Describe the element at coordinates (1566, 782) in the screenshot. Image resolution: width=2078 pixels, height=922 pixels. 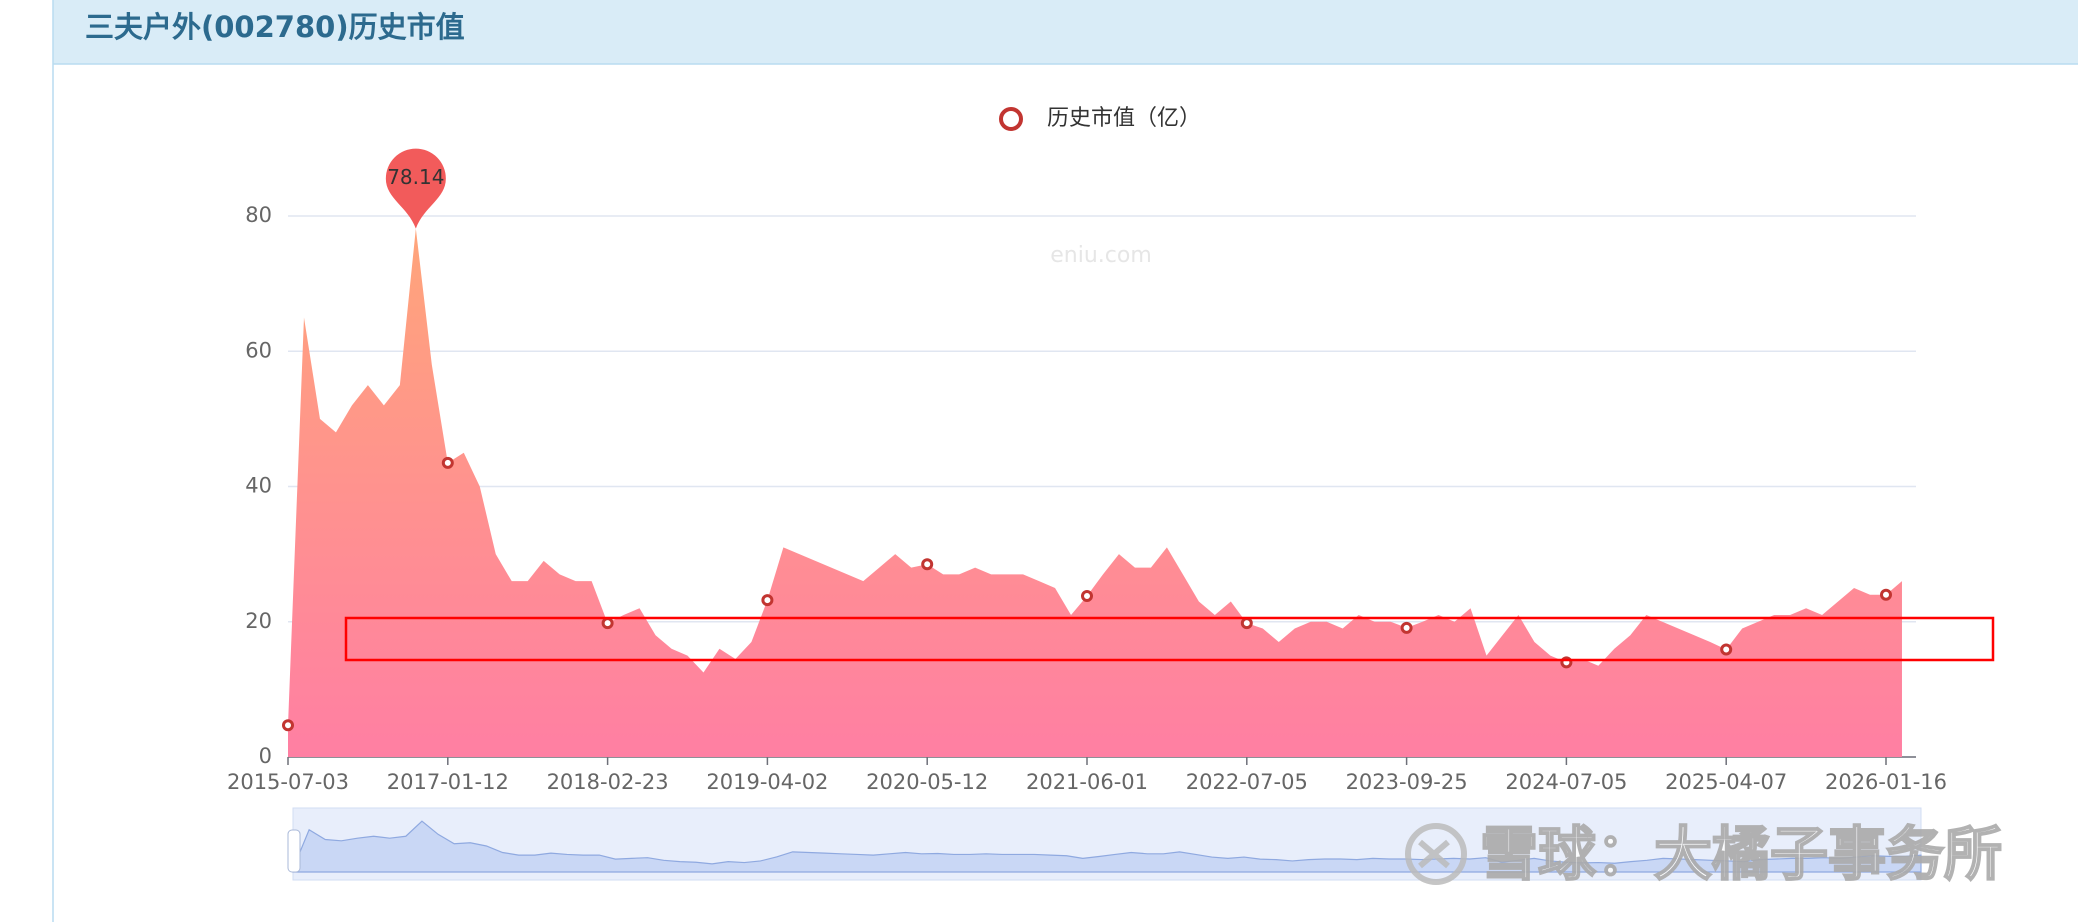
I see `x-tick-label: 2024-07-05` at that location.